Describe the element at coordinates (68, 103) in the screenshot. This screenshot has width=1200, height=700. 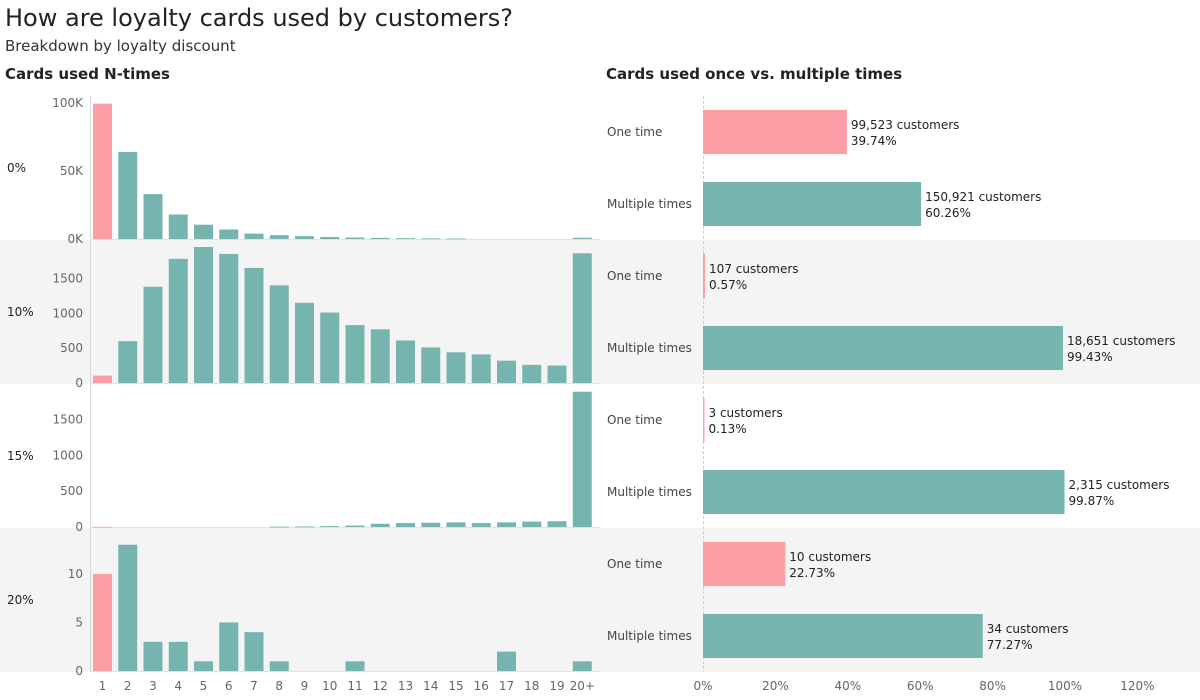
I see `y-tick-label: 100K` at that location.